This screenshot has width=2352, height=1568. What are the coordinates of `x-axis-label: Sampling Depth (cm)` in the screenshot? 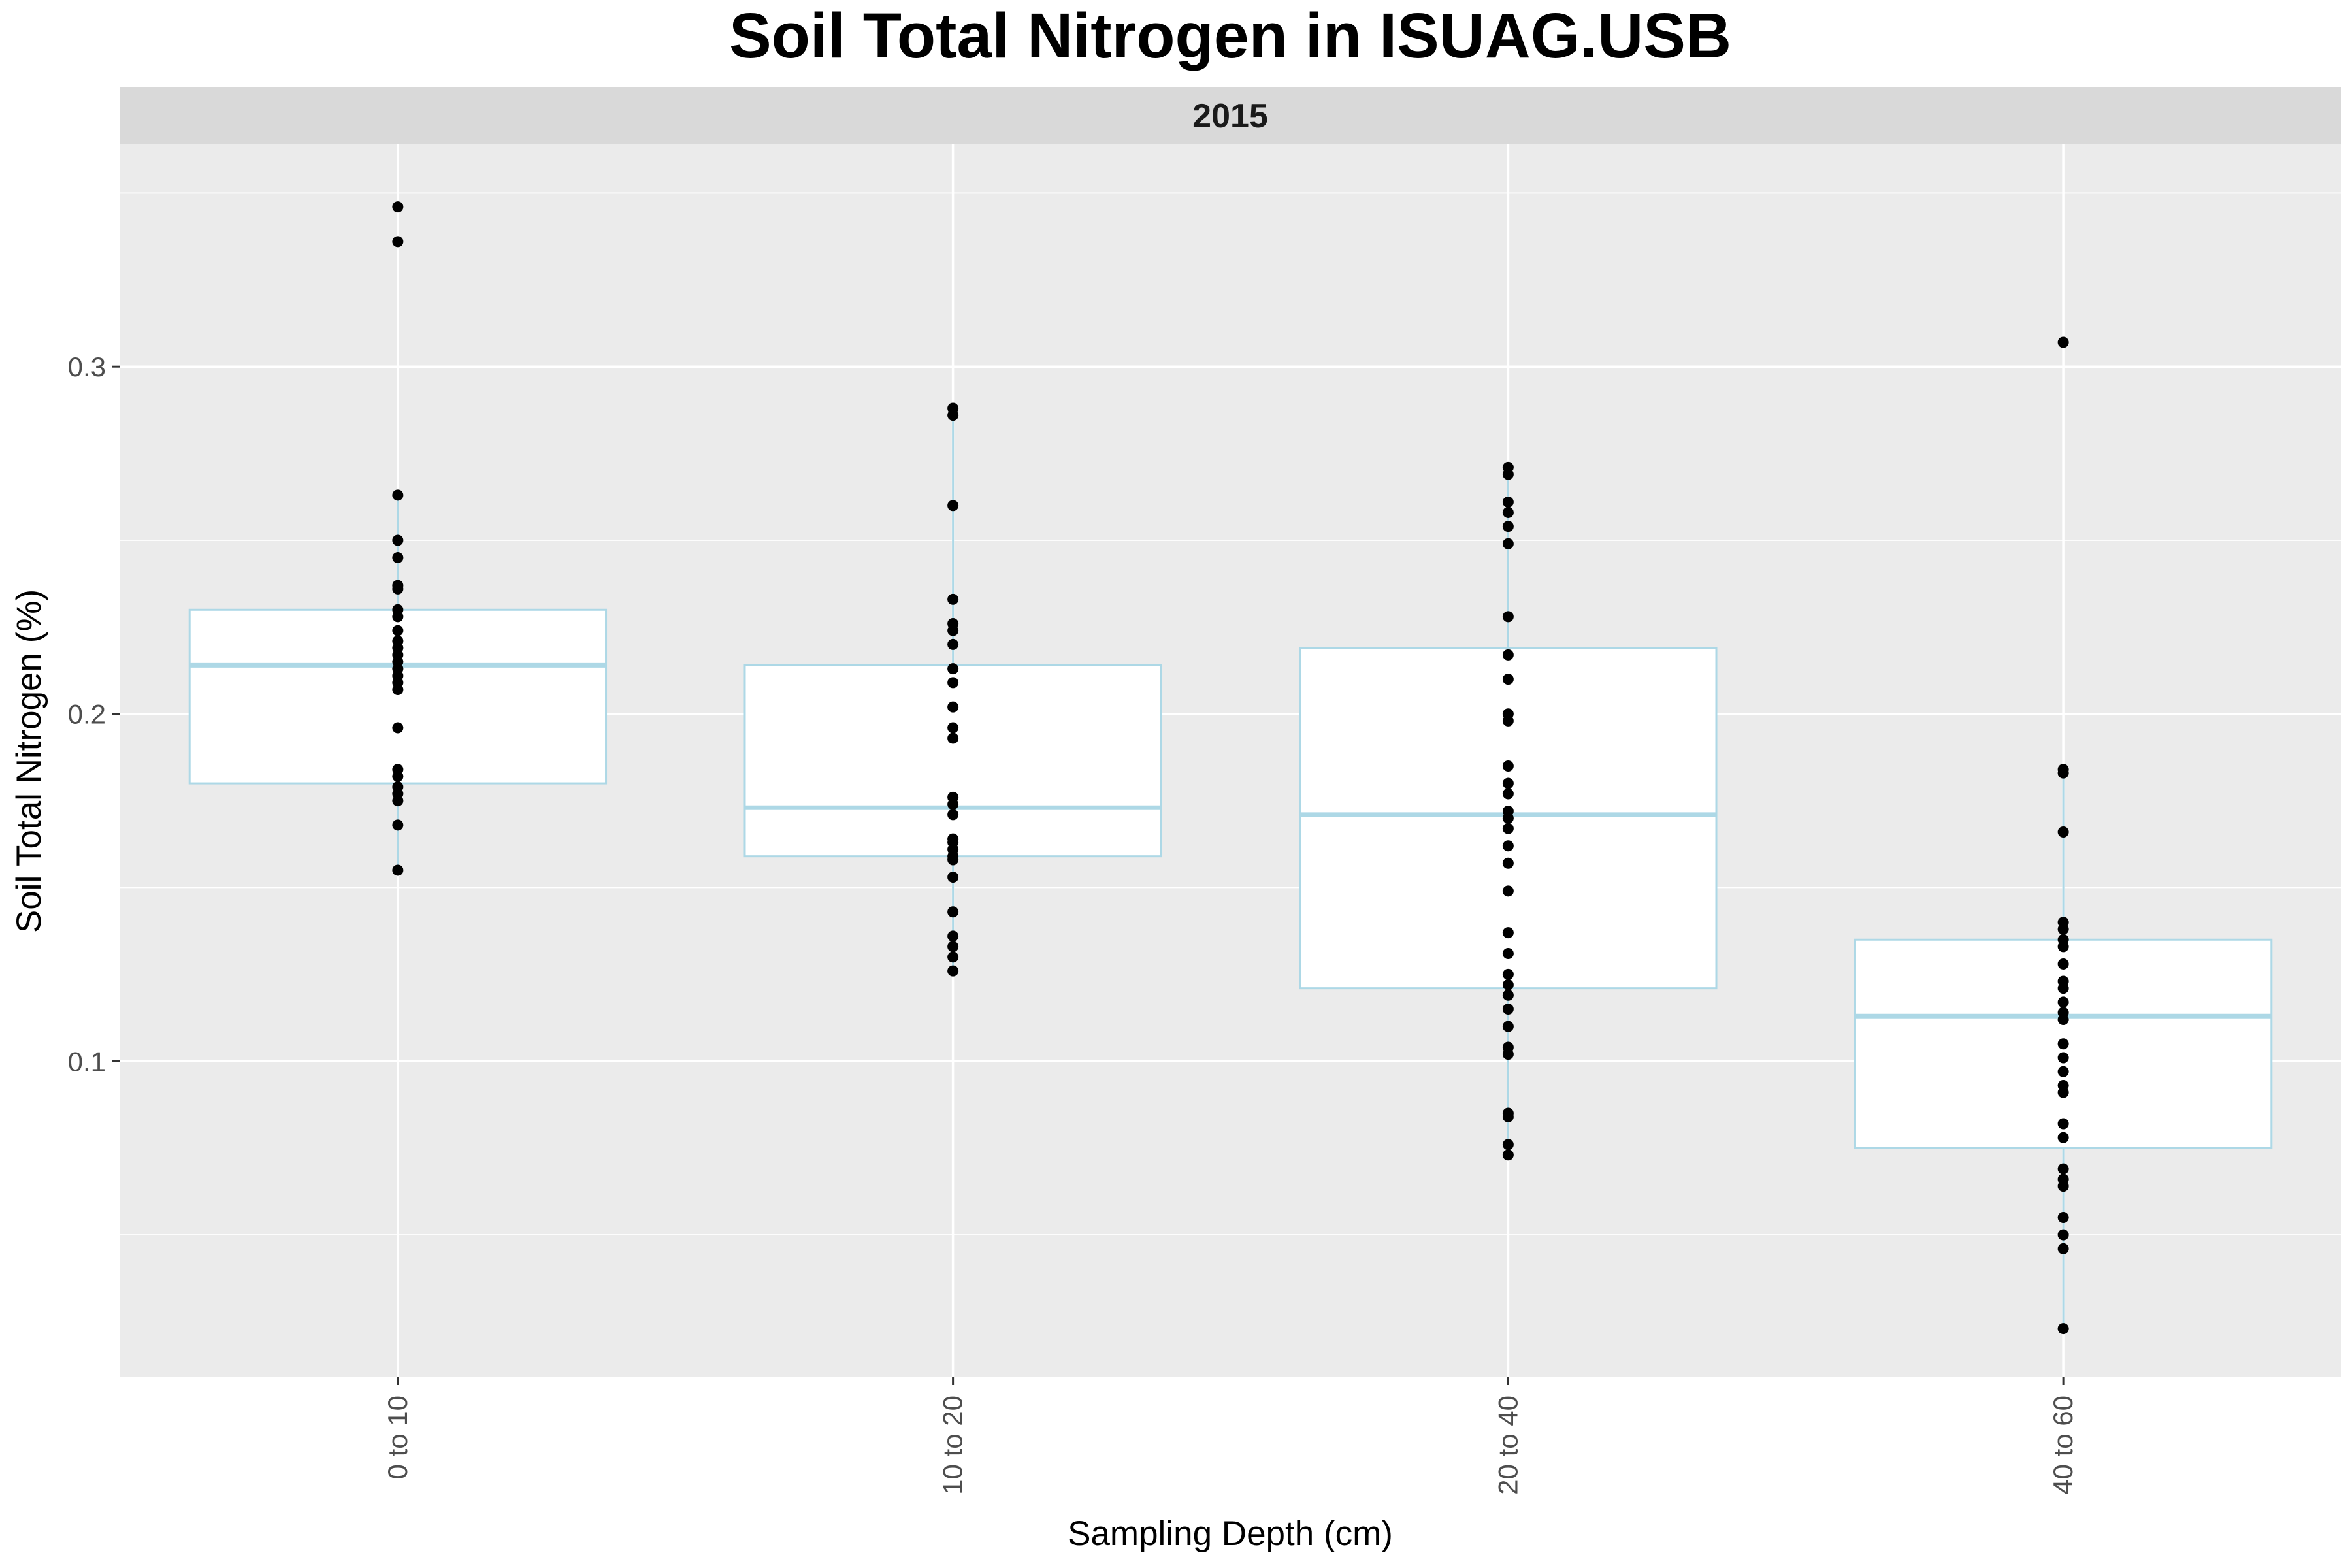 It's located at (1230, 1533).